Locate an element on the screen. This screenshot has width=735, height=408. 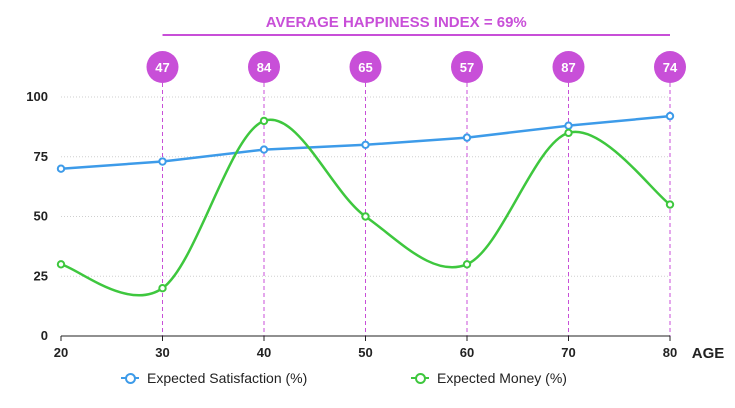
y-tick-label: 100 is located at coordinates (37, 96).